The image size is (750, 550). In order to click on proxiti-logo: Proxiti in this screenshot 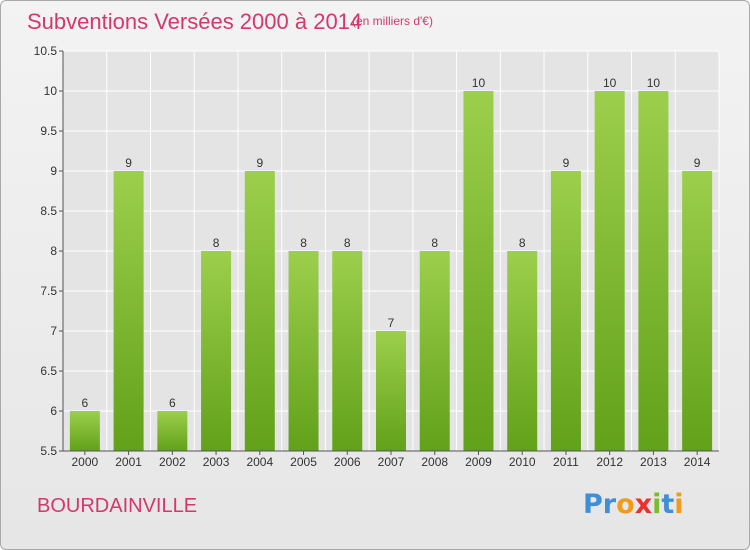, I will do `click(633, 504)`.